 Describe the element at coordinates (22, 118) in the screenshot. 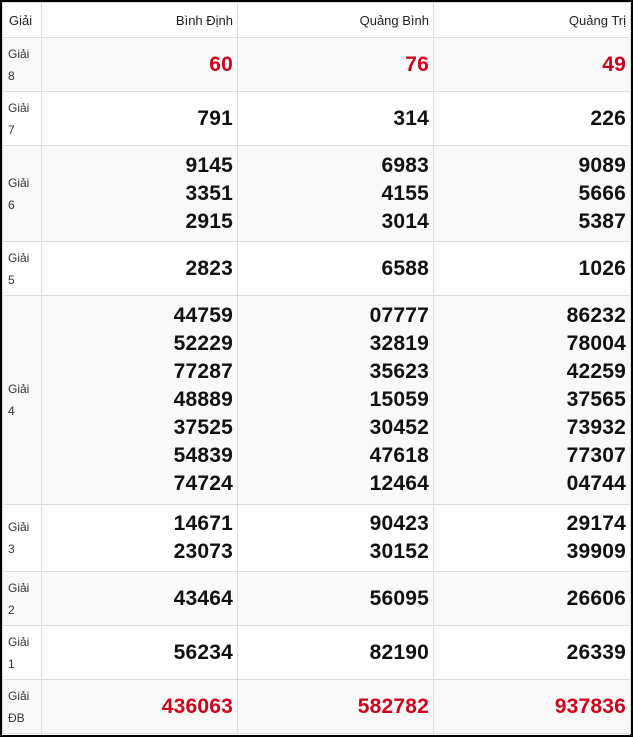

I see `prize-label: Giải 7` at that location.